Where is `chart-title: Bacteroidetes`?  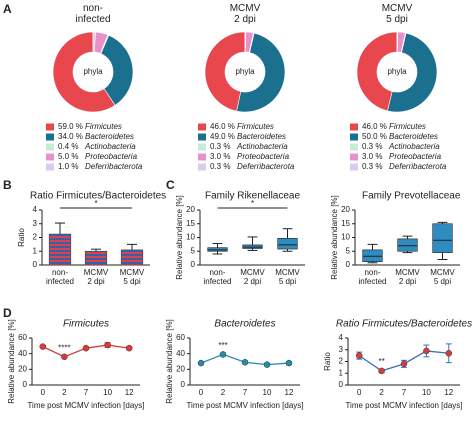
chart-title: Bacteroidetes is located at coordinates (244, 324).